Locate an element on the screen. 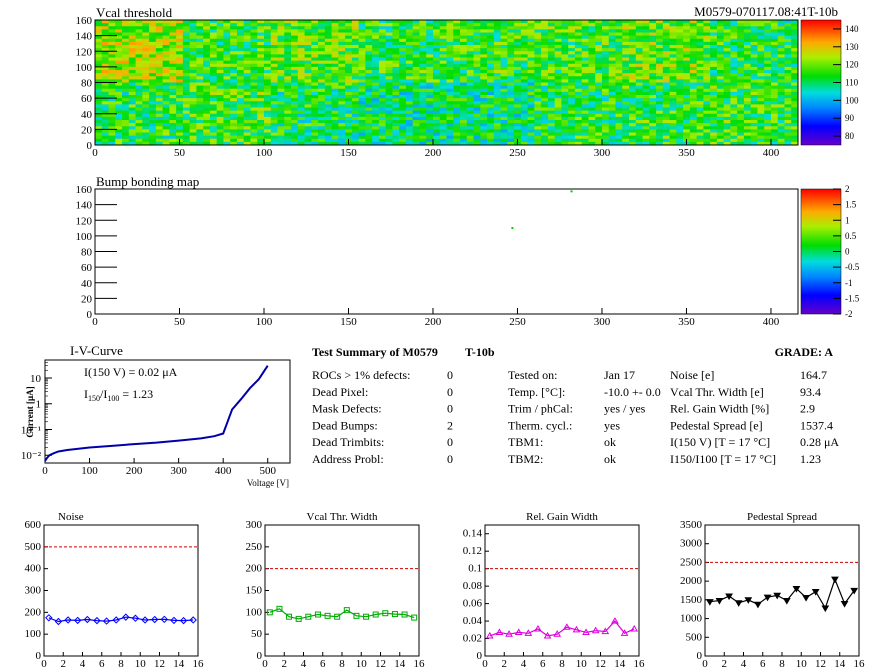 This screenshot has width=896, height=672. x-tick-label: 350 is located at coordinates (686, 153).